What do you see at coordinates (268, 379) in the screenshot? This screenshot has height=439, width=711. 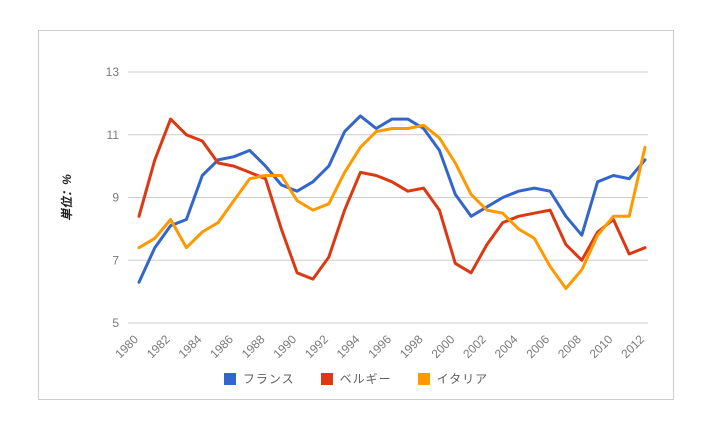 I see `legend-label-france: フランス` at bounding box center [268, 379].